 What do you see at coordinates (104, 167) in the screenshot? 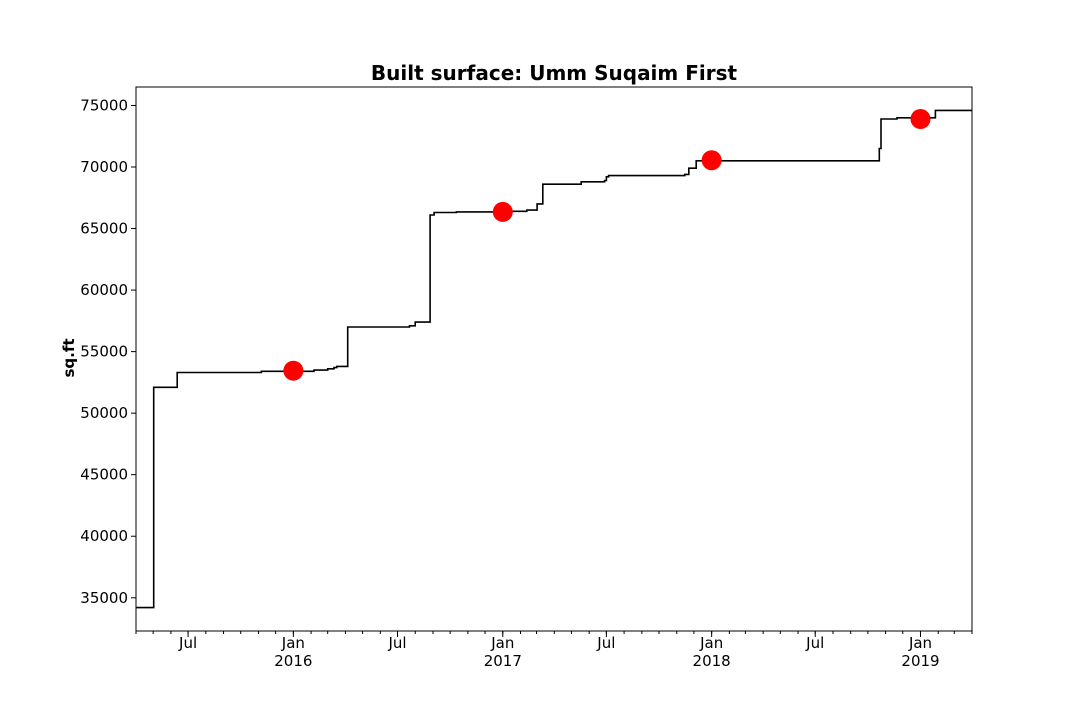
I see `y-tick-label: 70000` at bounding box center [104, 167].